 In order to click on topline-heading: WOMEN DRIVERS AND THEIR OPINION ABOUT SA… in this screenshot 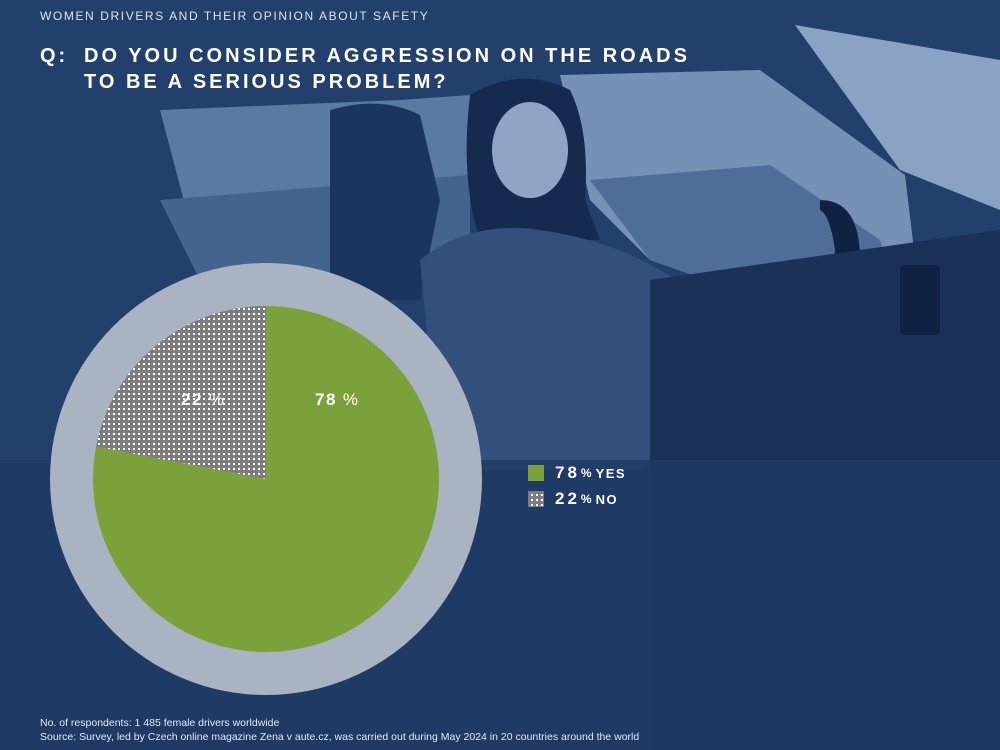, I will do `click(235, 16)`.